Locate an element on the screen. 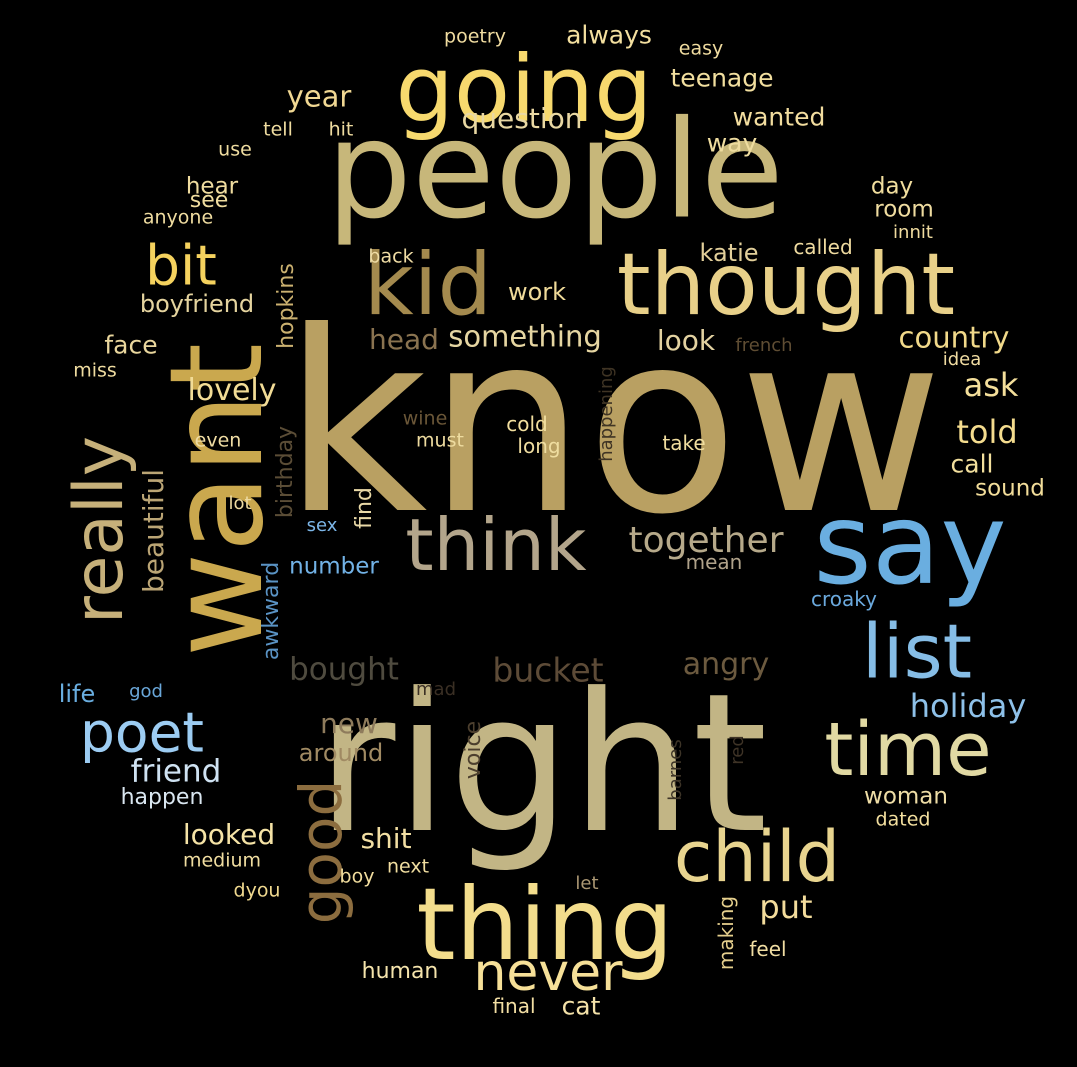 The height and width of the screenshot is (1067, 1077). word-together: together is located at coordinates (706, 540).